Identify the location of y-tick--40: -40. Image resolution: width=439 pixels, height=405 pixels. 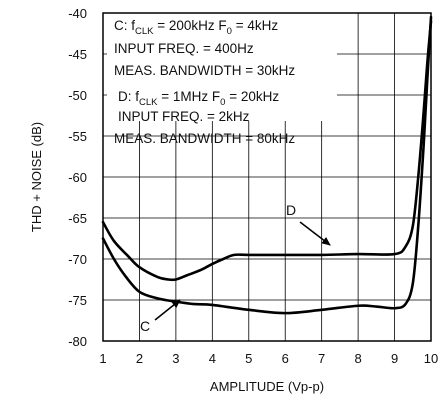
(77, 13).